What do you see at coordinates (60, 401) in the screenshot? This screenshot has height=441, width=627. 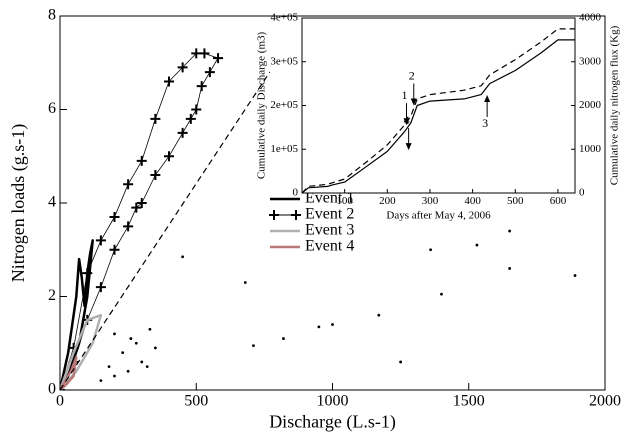 I see `x-tick-label: 0` at bounding box center [60, 401].